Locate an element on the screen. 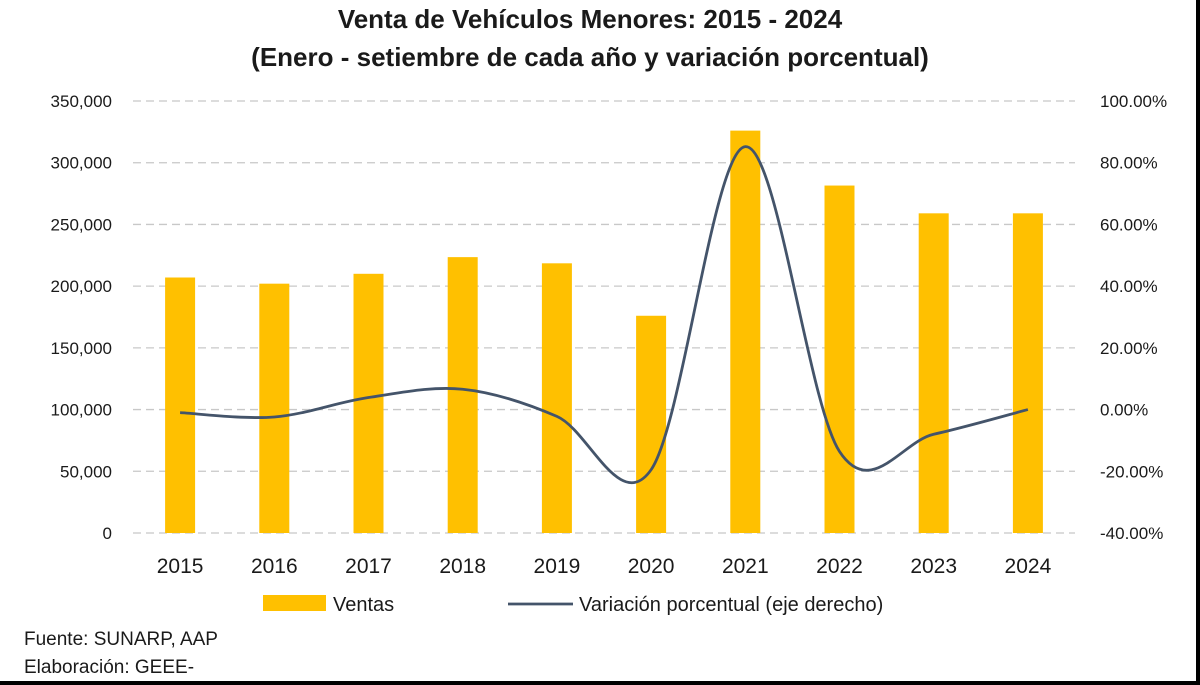 This screenshot has width=1200, height=685. y-right-tick-label: 40.00% is located at coordinates (1129, 286).